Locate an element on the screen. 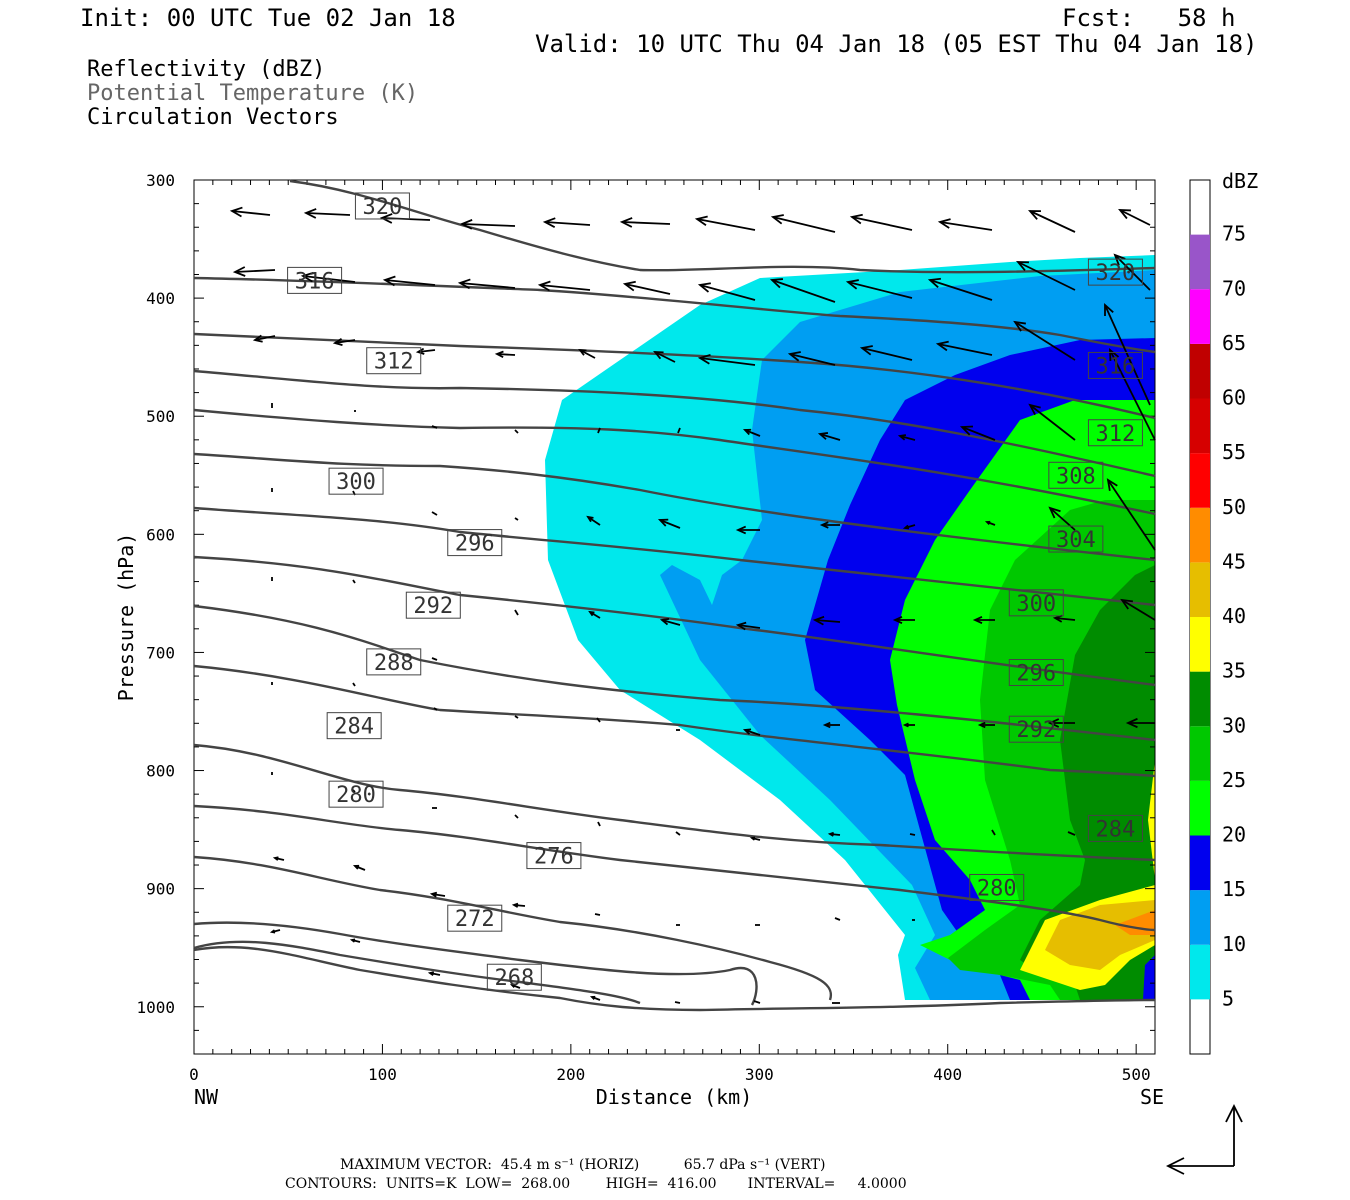 The height and width of the screenshot is (1200, 1350). y-tick-label: 700 is located at coordinates (160, 652).